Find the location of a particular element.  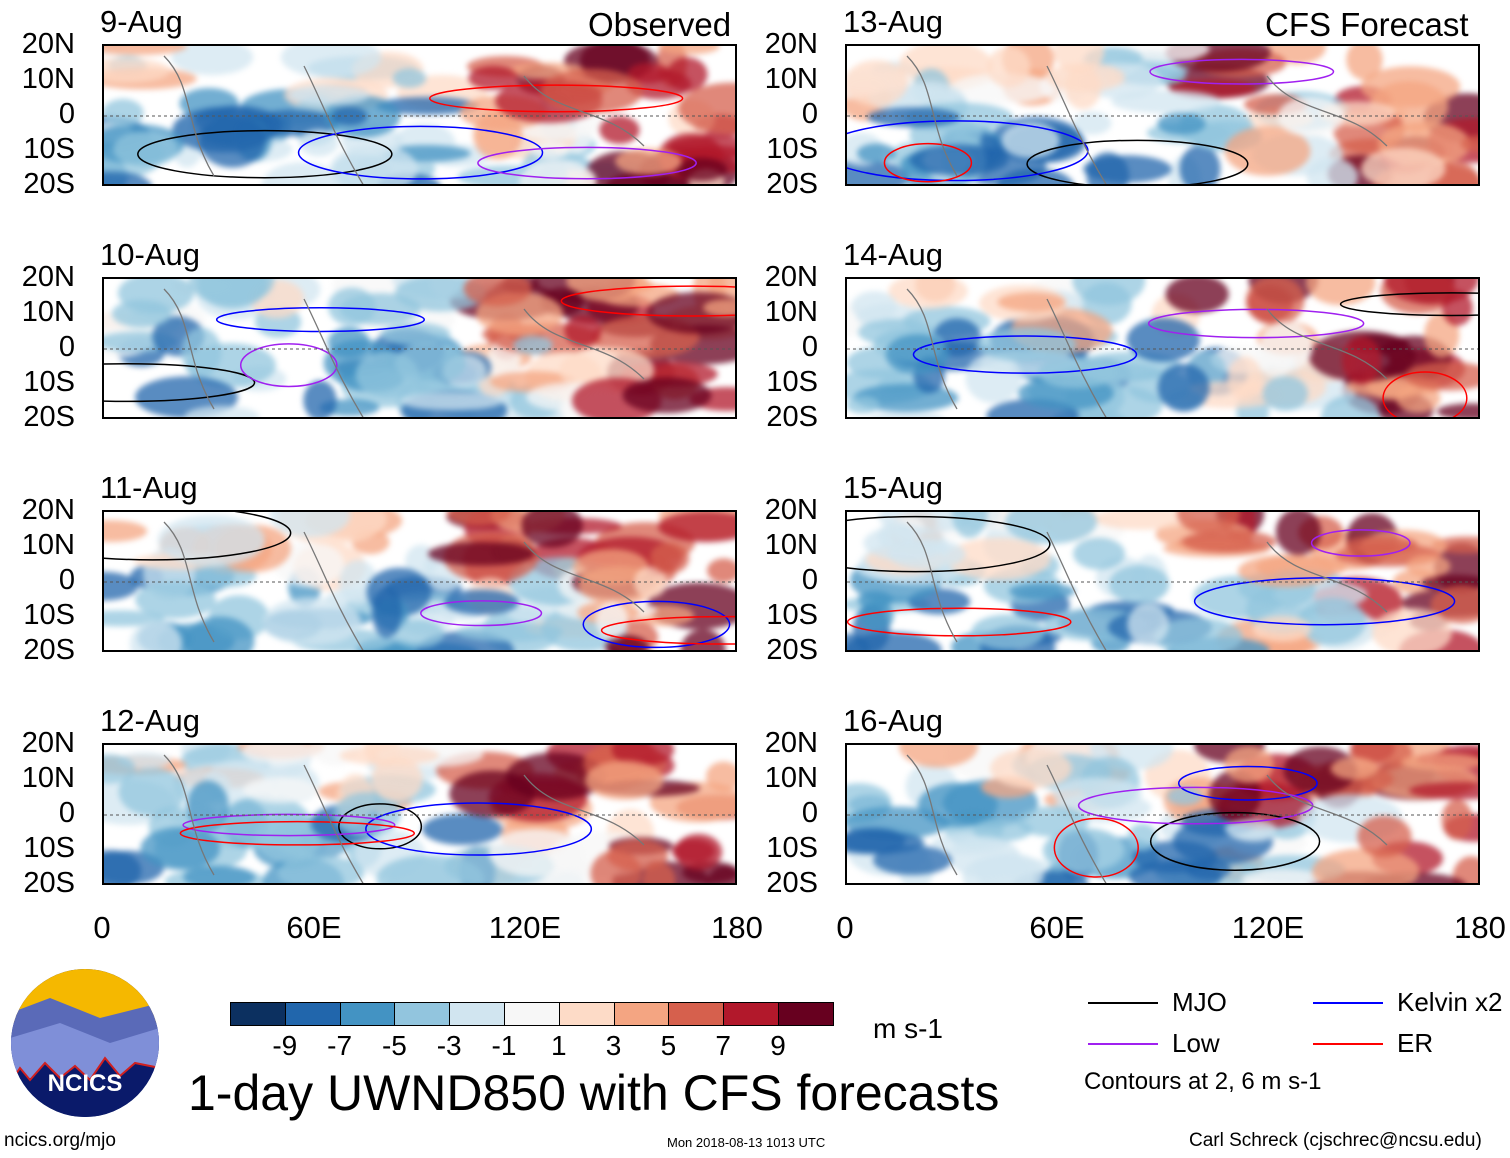

colorbar-tick-label: 9 is located at coordinates (778, 1045).